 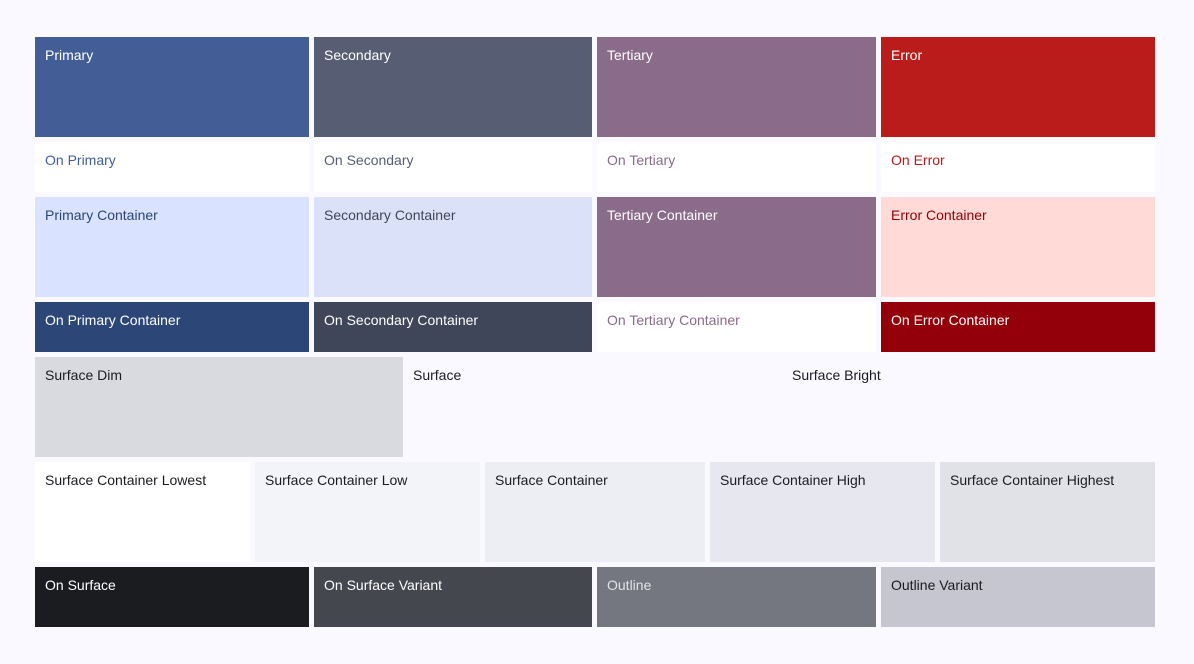 What do you see at coordinates (1018, 597) in the screenshot?
I see `swatch-outline-variant: Outline Variant` at bounding box center [1018, 597].